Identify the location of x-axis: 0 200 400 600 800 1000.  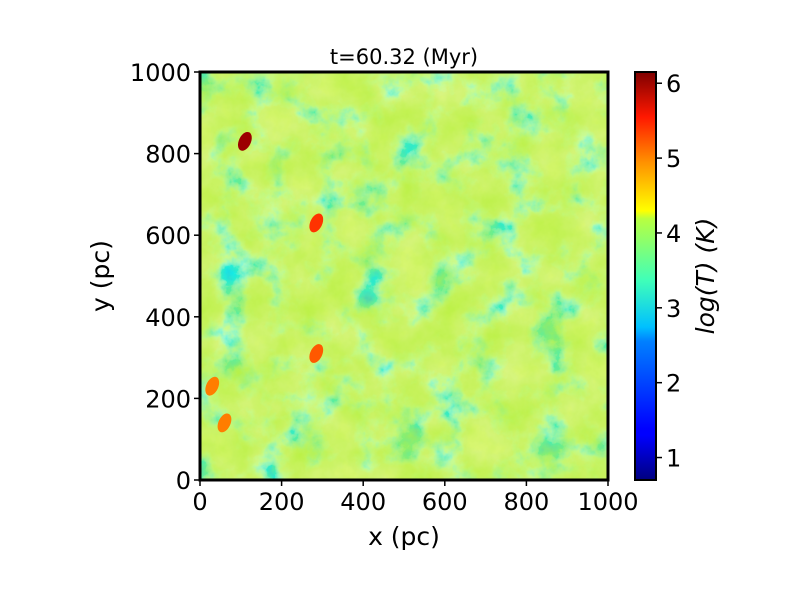
(415, 498).